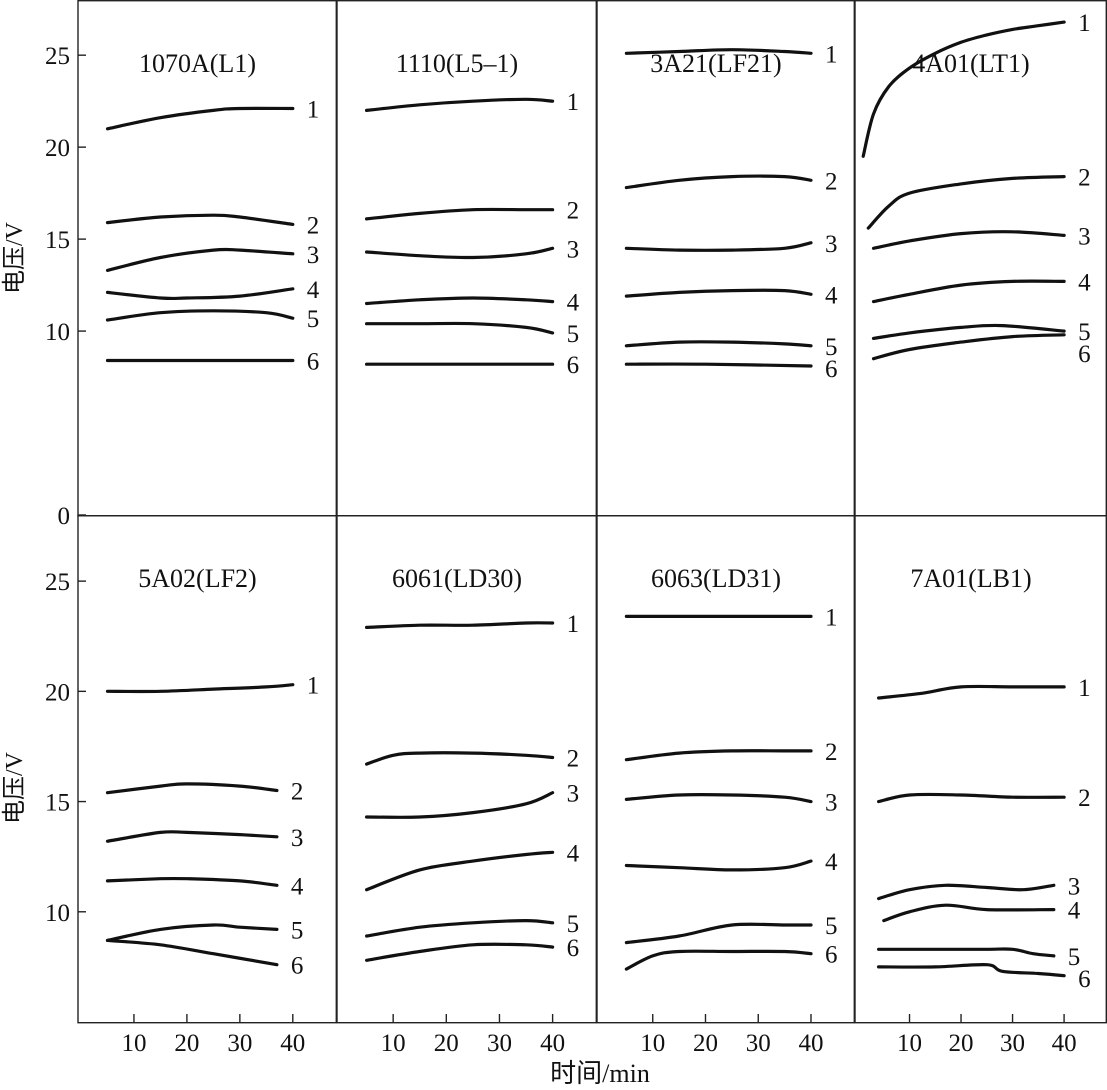  I want to click on panel-7: 6063(LD31) 10 20 30 40 1 2 3 4 56, so click(725, 786).